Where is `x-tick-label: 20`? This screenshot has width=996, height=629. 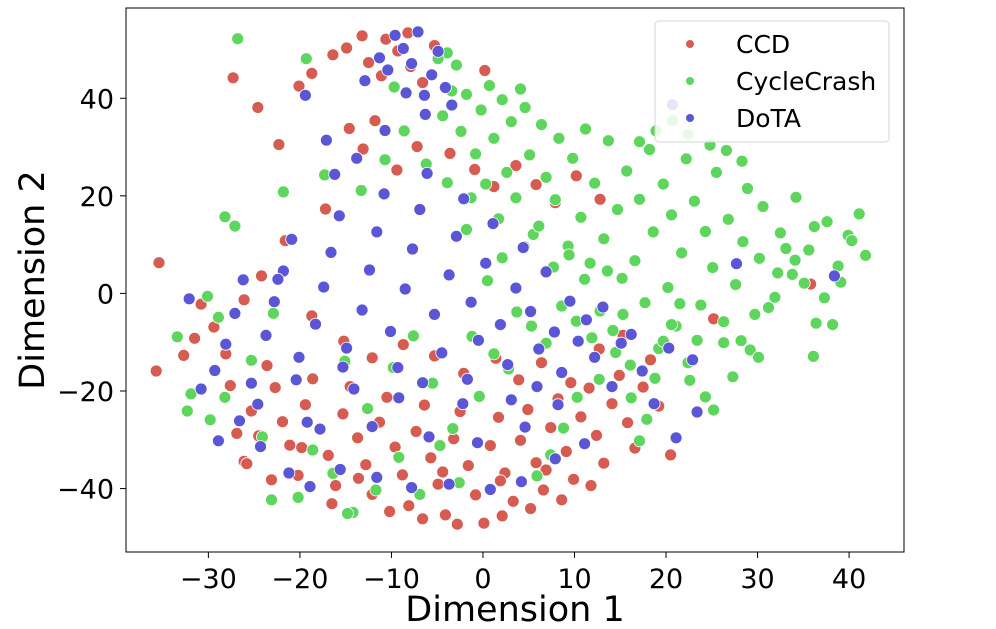 x-tick-label: 20 is located at coordinates (666, 579).